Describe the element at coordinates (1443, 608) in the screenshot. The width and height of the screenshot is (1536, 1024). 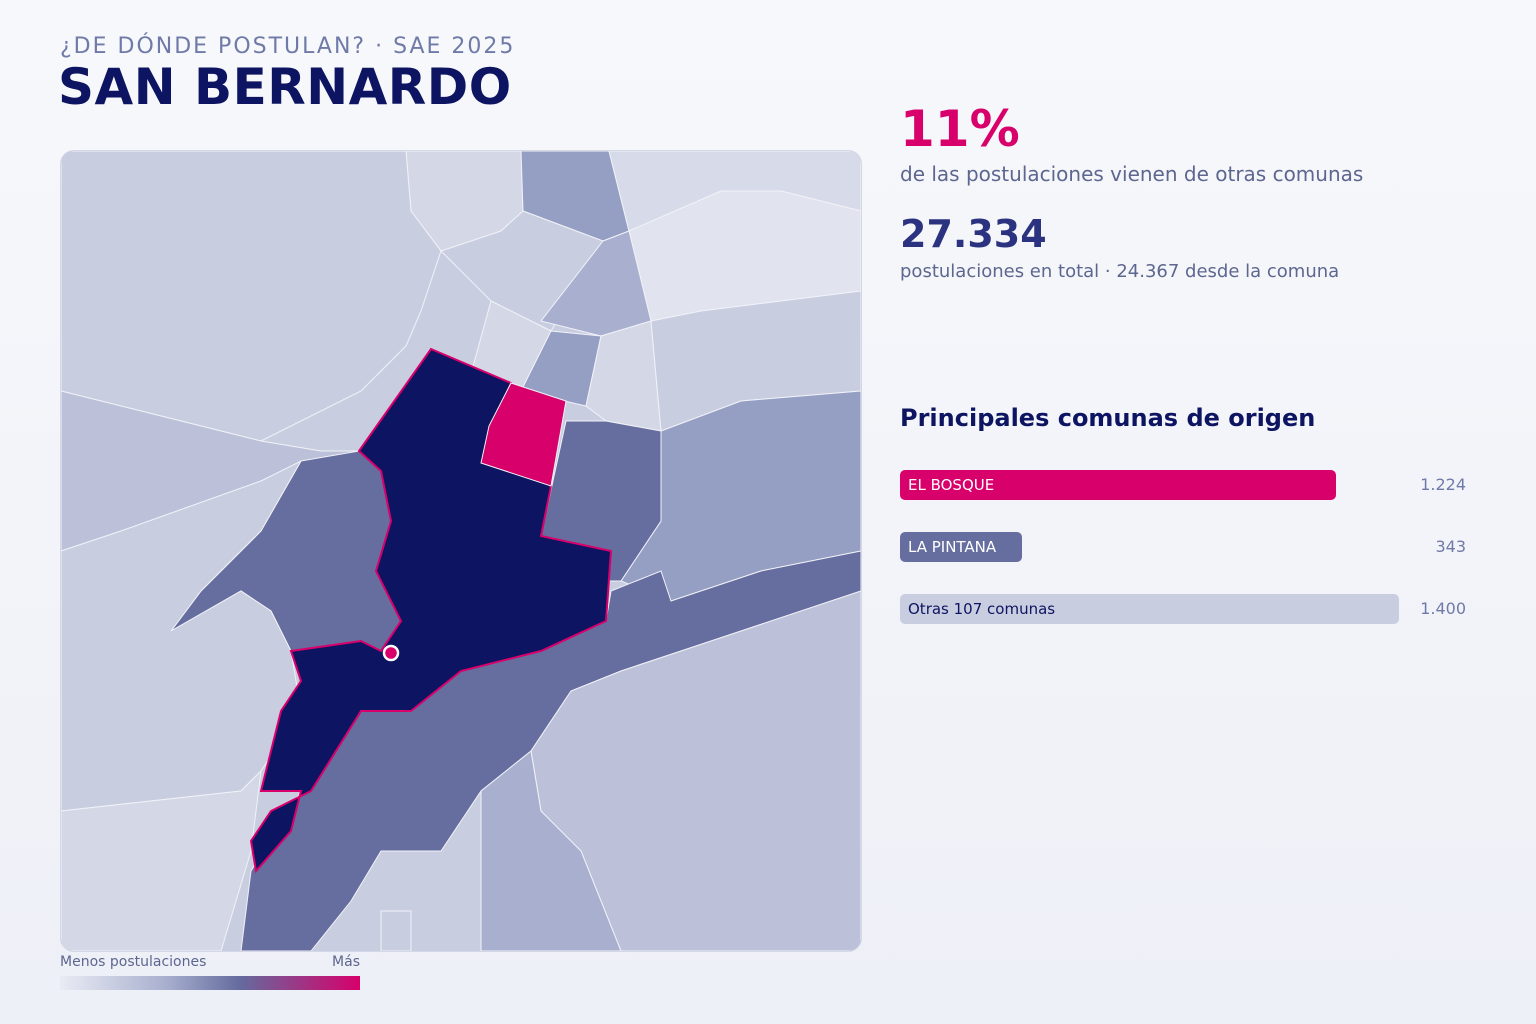
I see `origin-value: 1.400` at that location.